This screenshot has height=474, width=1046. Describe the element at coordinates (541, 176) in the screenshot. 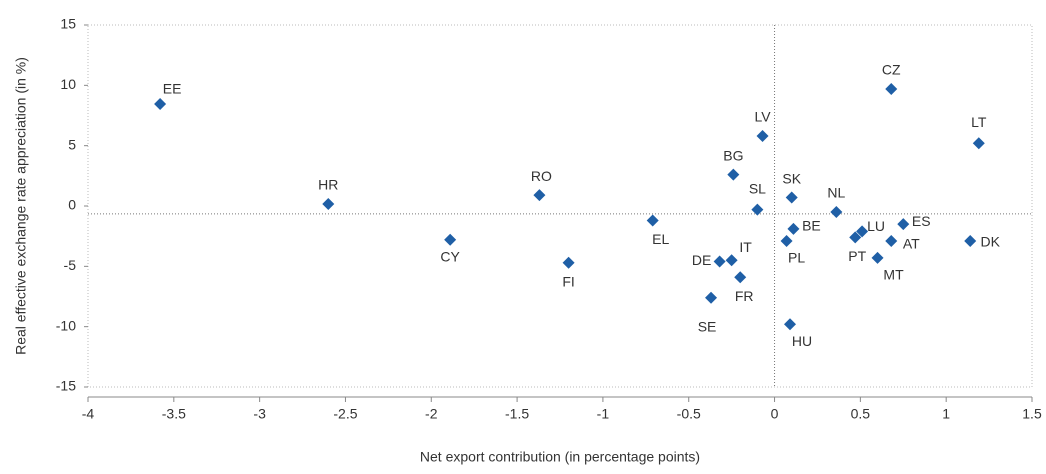

I see `point-label: RO` at that location.